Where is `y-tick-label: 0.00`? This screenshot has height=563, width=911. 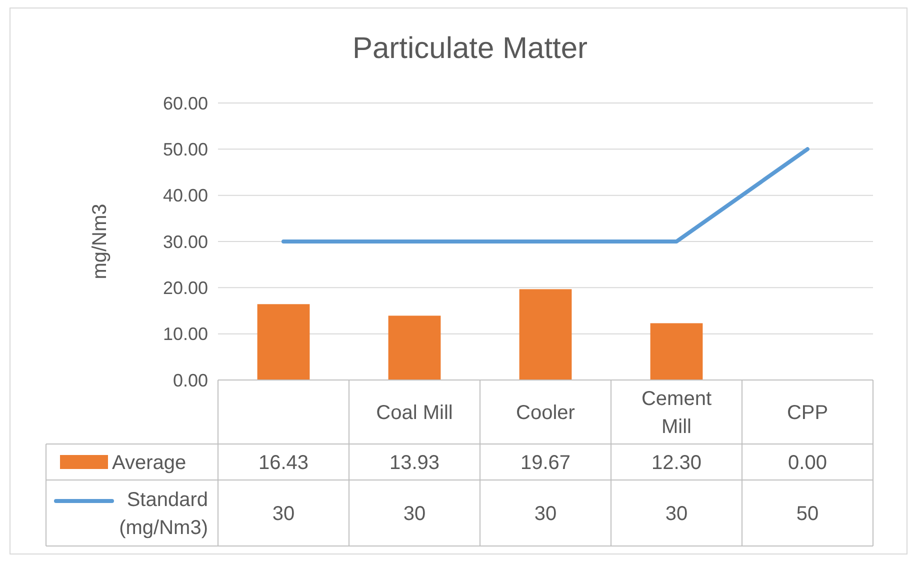 y-tick-label: 0.00 is located at coordinates (190, 380).